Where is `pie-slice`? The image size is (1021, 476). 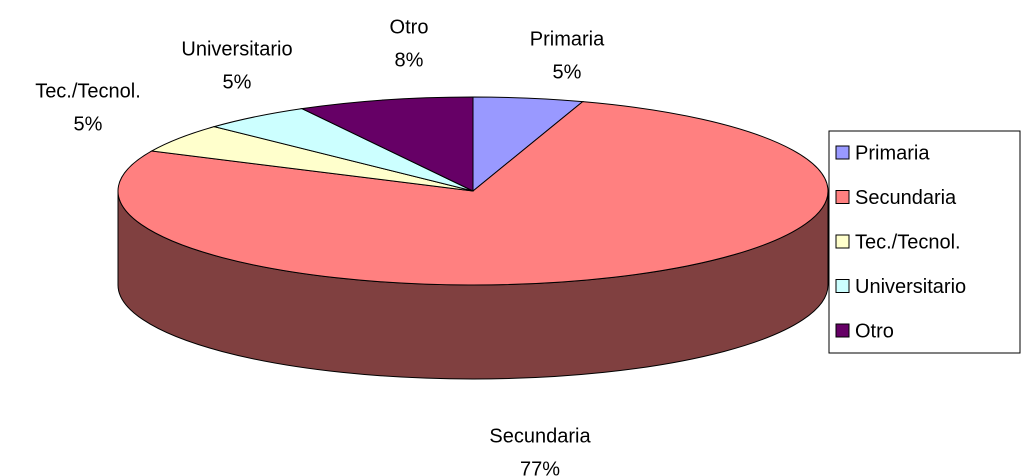 pie-slice is located at coordinates (387, 144).